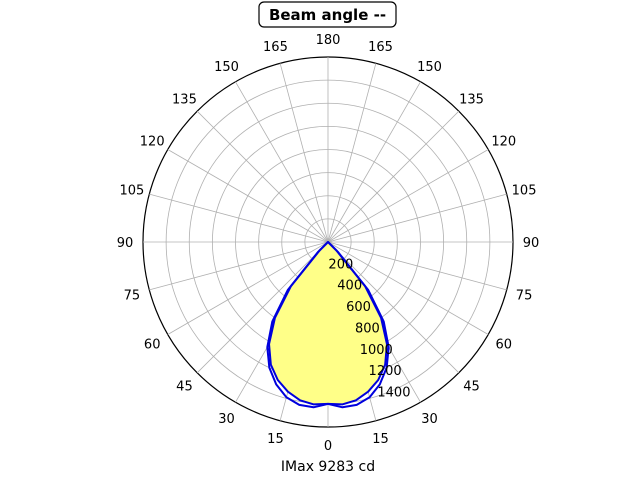  I want to click on beam-fill, so click(328, 323).